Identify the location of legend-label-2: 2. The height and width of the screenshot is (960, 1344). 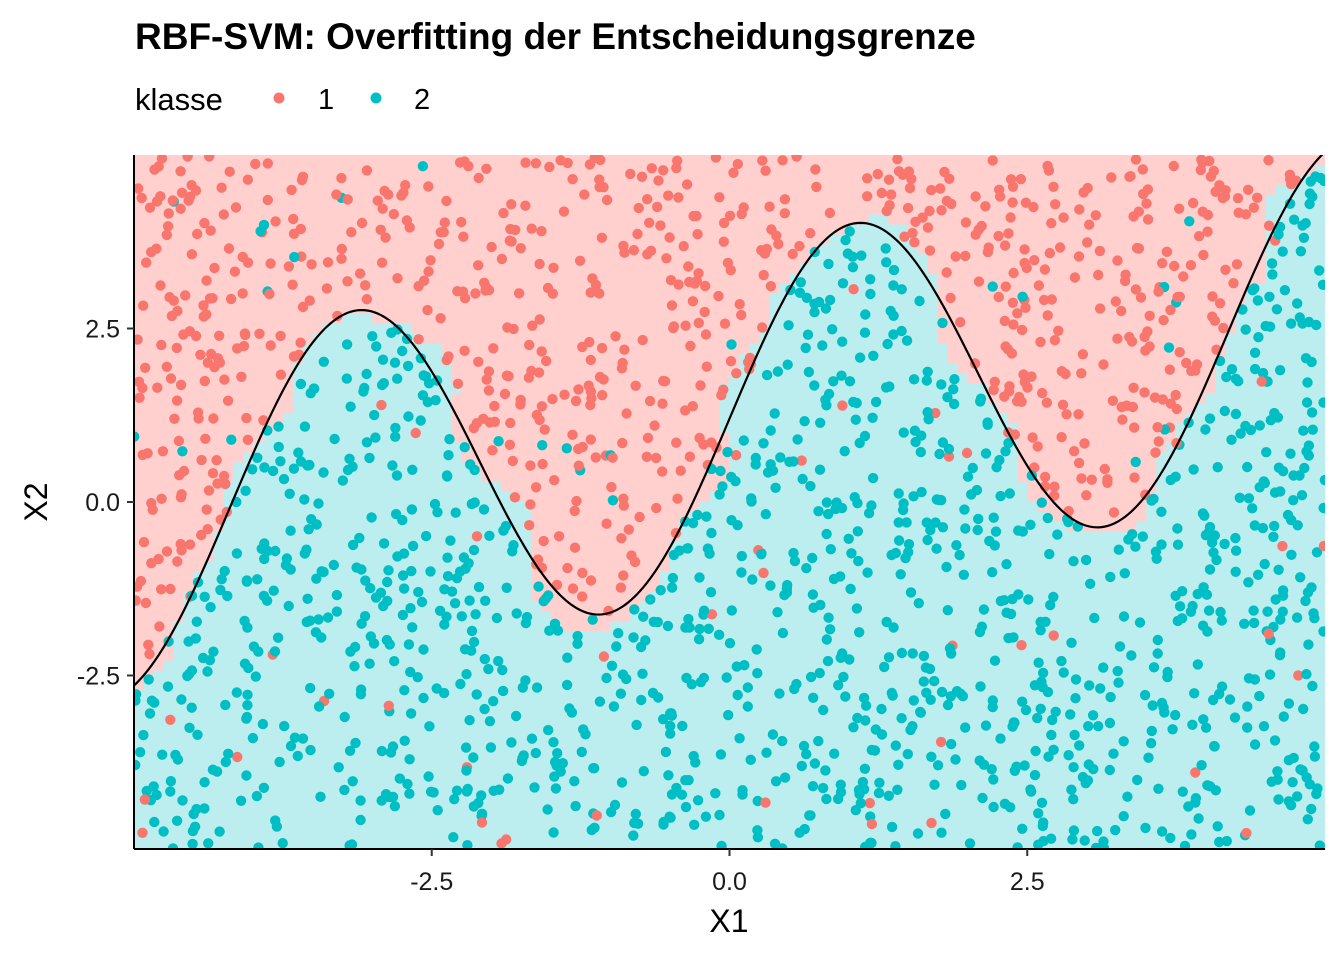
(422, 100).